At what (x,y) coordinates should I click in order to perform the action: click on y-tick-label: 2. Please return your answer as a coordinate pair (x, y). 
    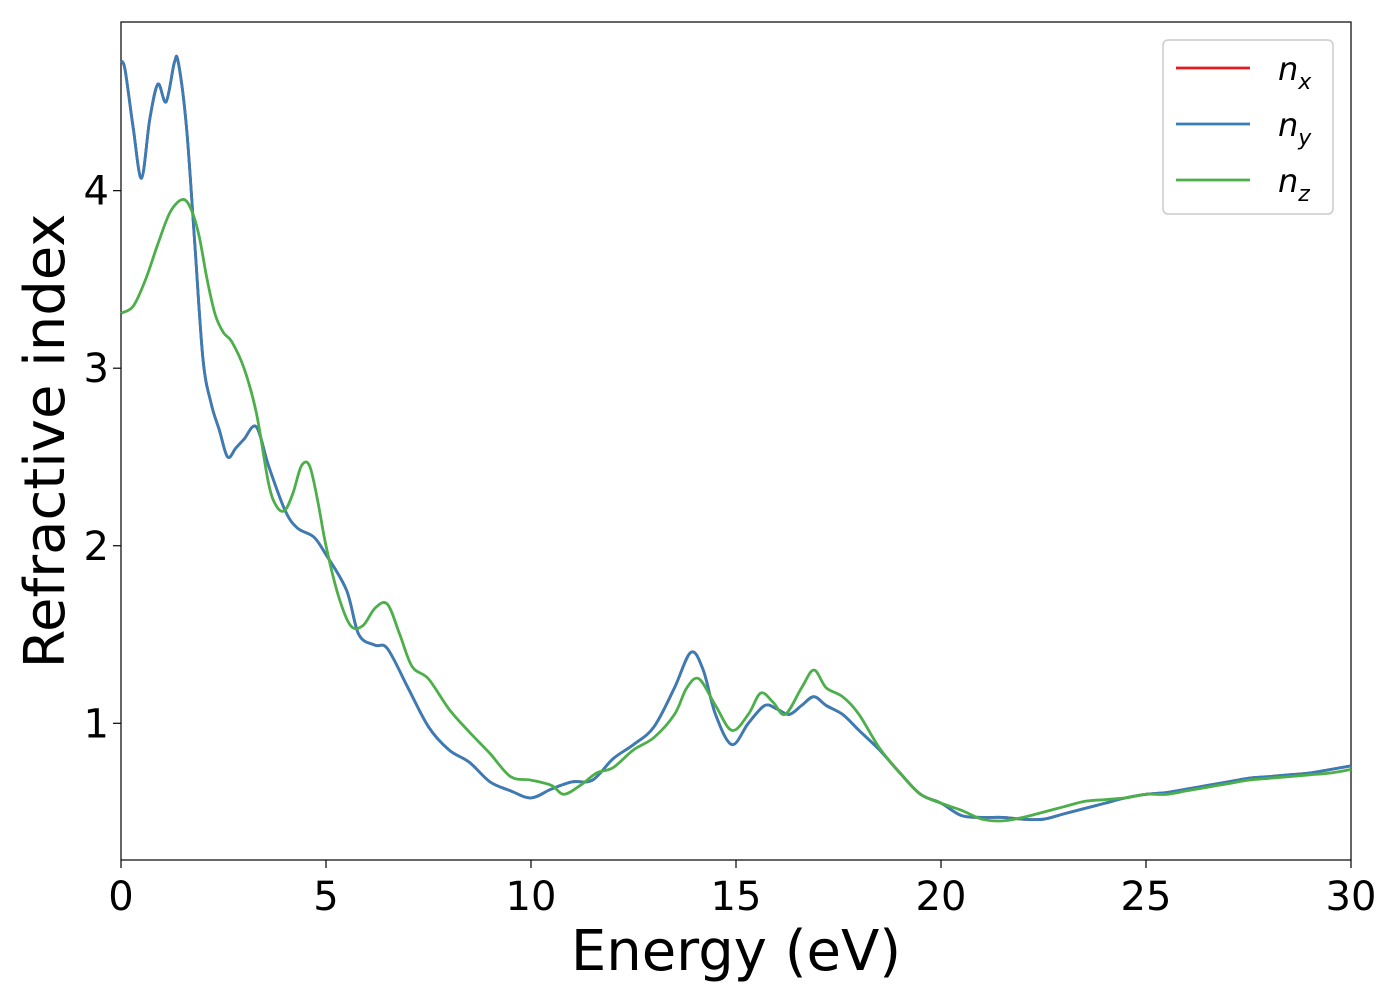
    Looking at the image, I should click on (96, 547).